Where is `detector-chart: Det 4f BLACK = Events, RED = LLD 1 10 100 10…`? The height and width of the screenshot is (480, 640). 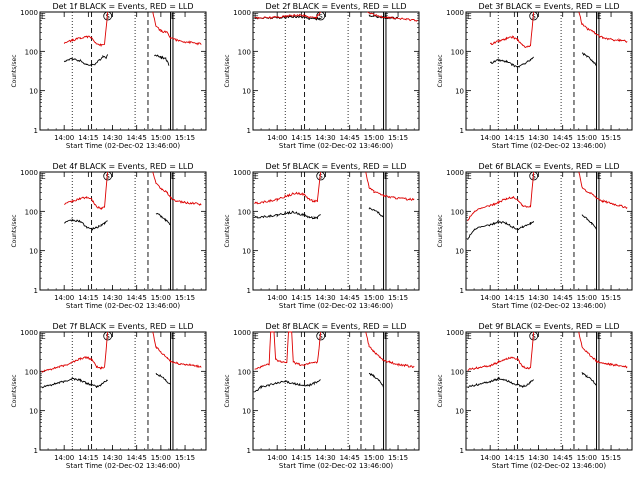
detector-chart: Det 4f BLACK = Events, RED = LLD 1 10 100 10… is located at coordinates (109, 236).